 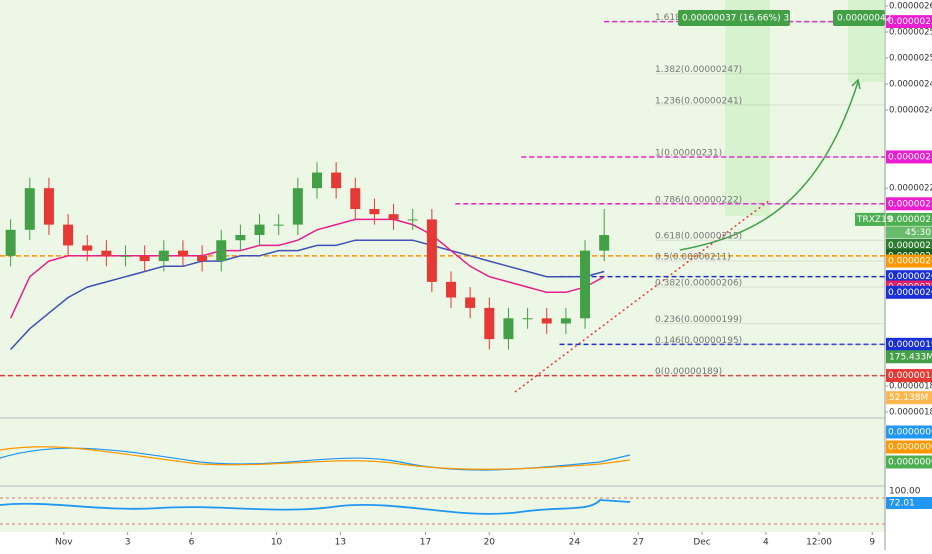 I want to click on fib-label: 0.5(0.00000211), so click(x=693, y=258).